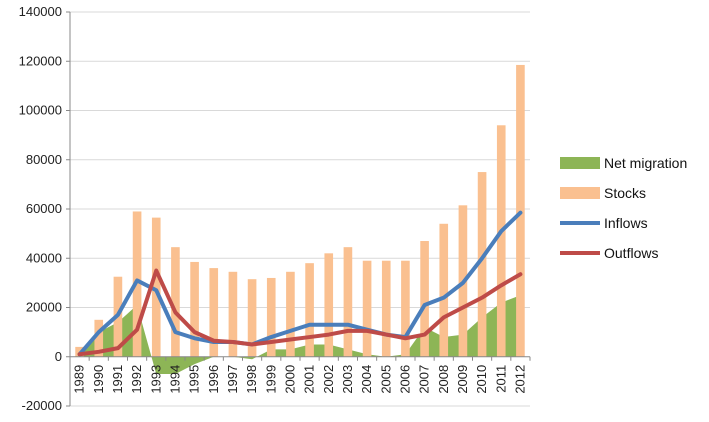 The width and height of the screenshot is (709, 422). What do you see at coordinates (444, 290) in the screenshot?
I see `stocks-bar-2008` at bounding box center [444, 290].